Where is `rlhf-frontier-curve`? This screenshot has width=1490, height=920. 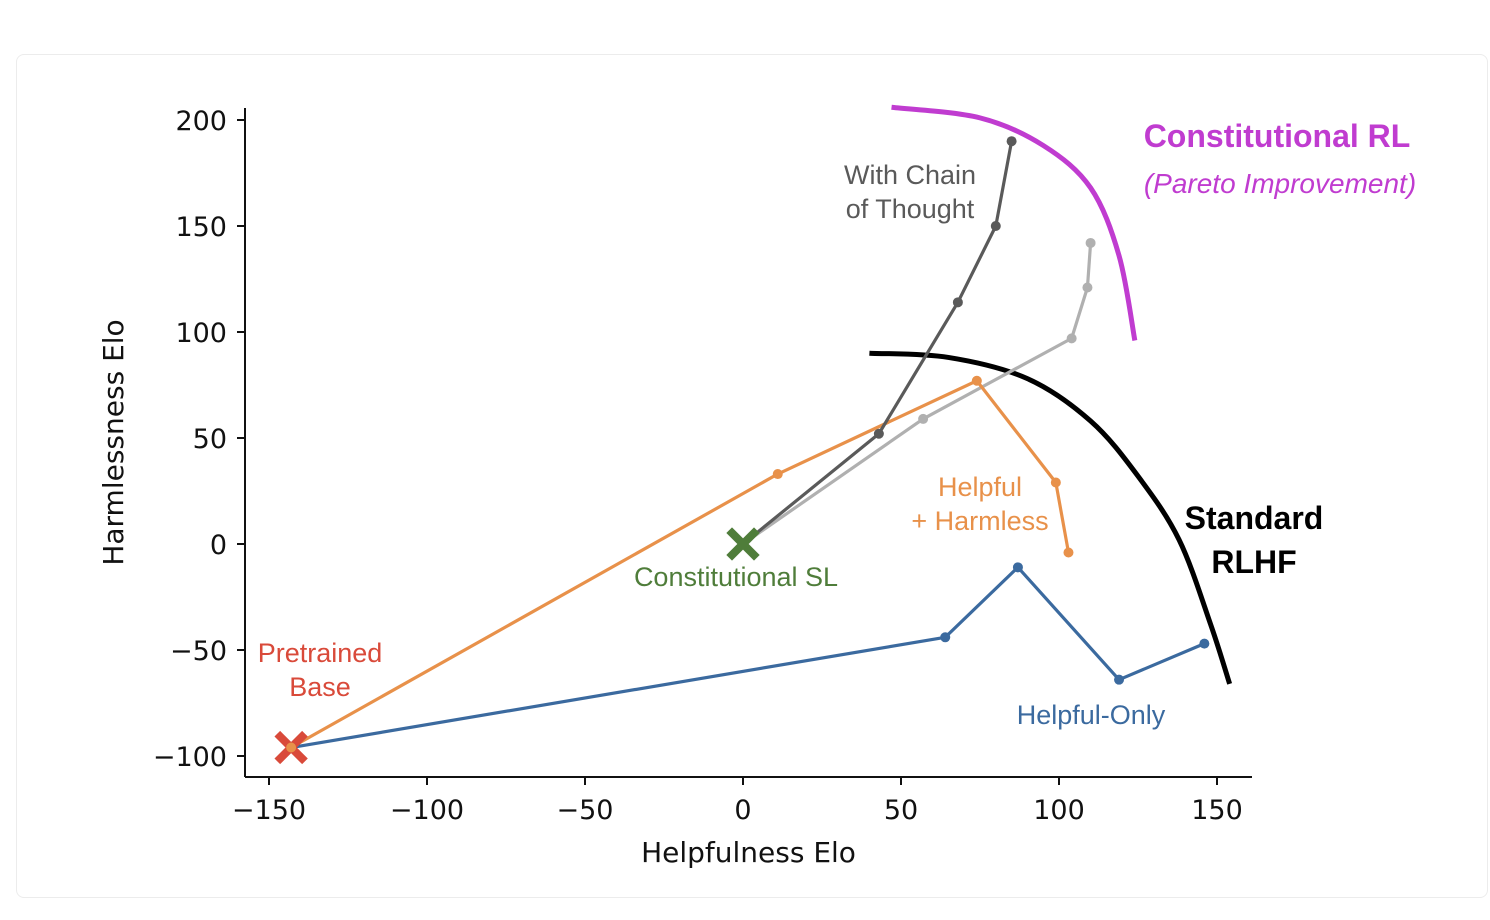 rlhf-frontier-curve is located at coordinates (1051, 517).